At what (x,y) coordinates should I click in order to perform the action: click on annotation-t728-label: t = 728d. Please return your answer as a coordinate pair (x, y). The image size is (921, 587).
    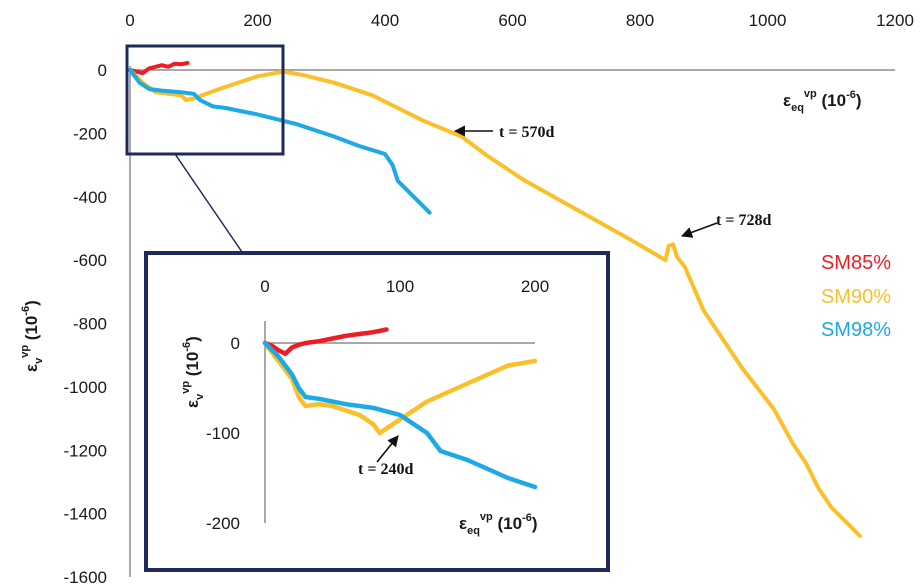
    Looking at the image, I should click on (743, 220).